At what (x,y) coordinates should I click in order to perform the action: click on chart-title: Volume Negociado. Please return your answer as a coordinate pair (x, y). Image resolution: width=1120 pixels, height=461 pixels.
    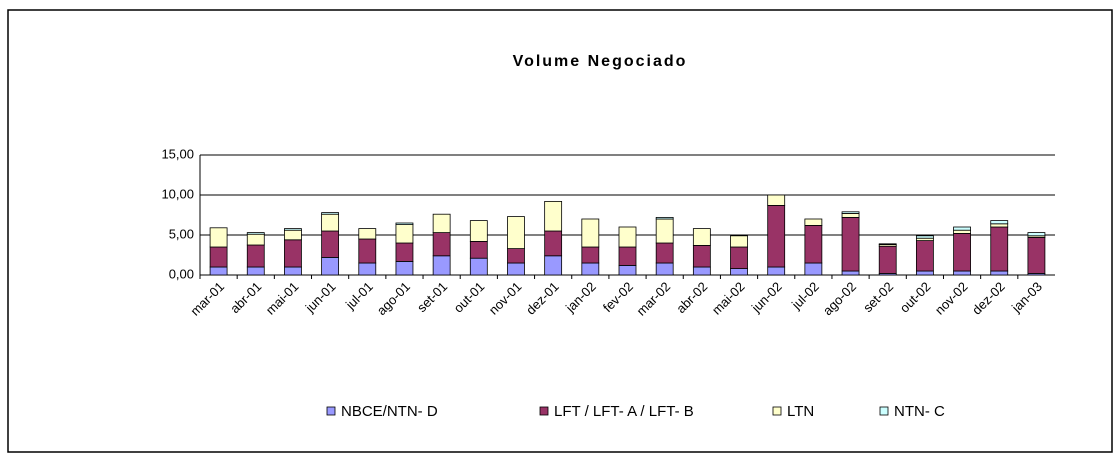
    Looking at the image, I should click on (600, 61).